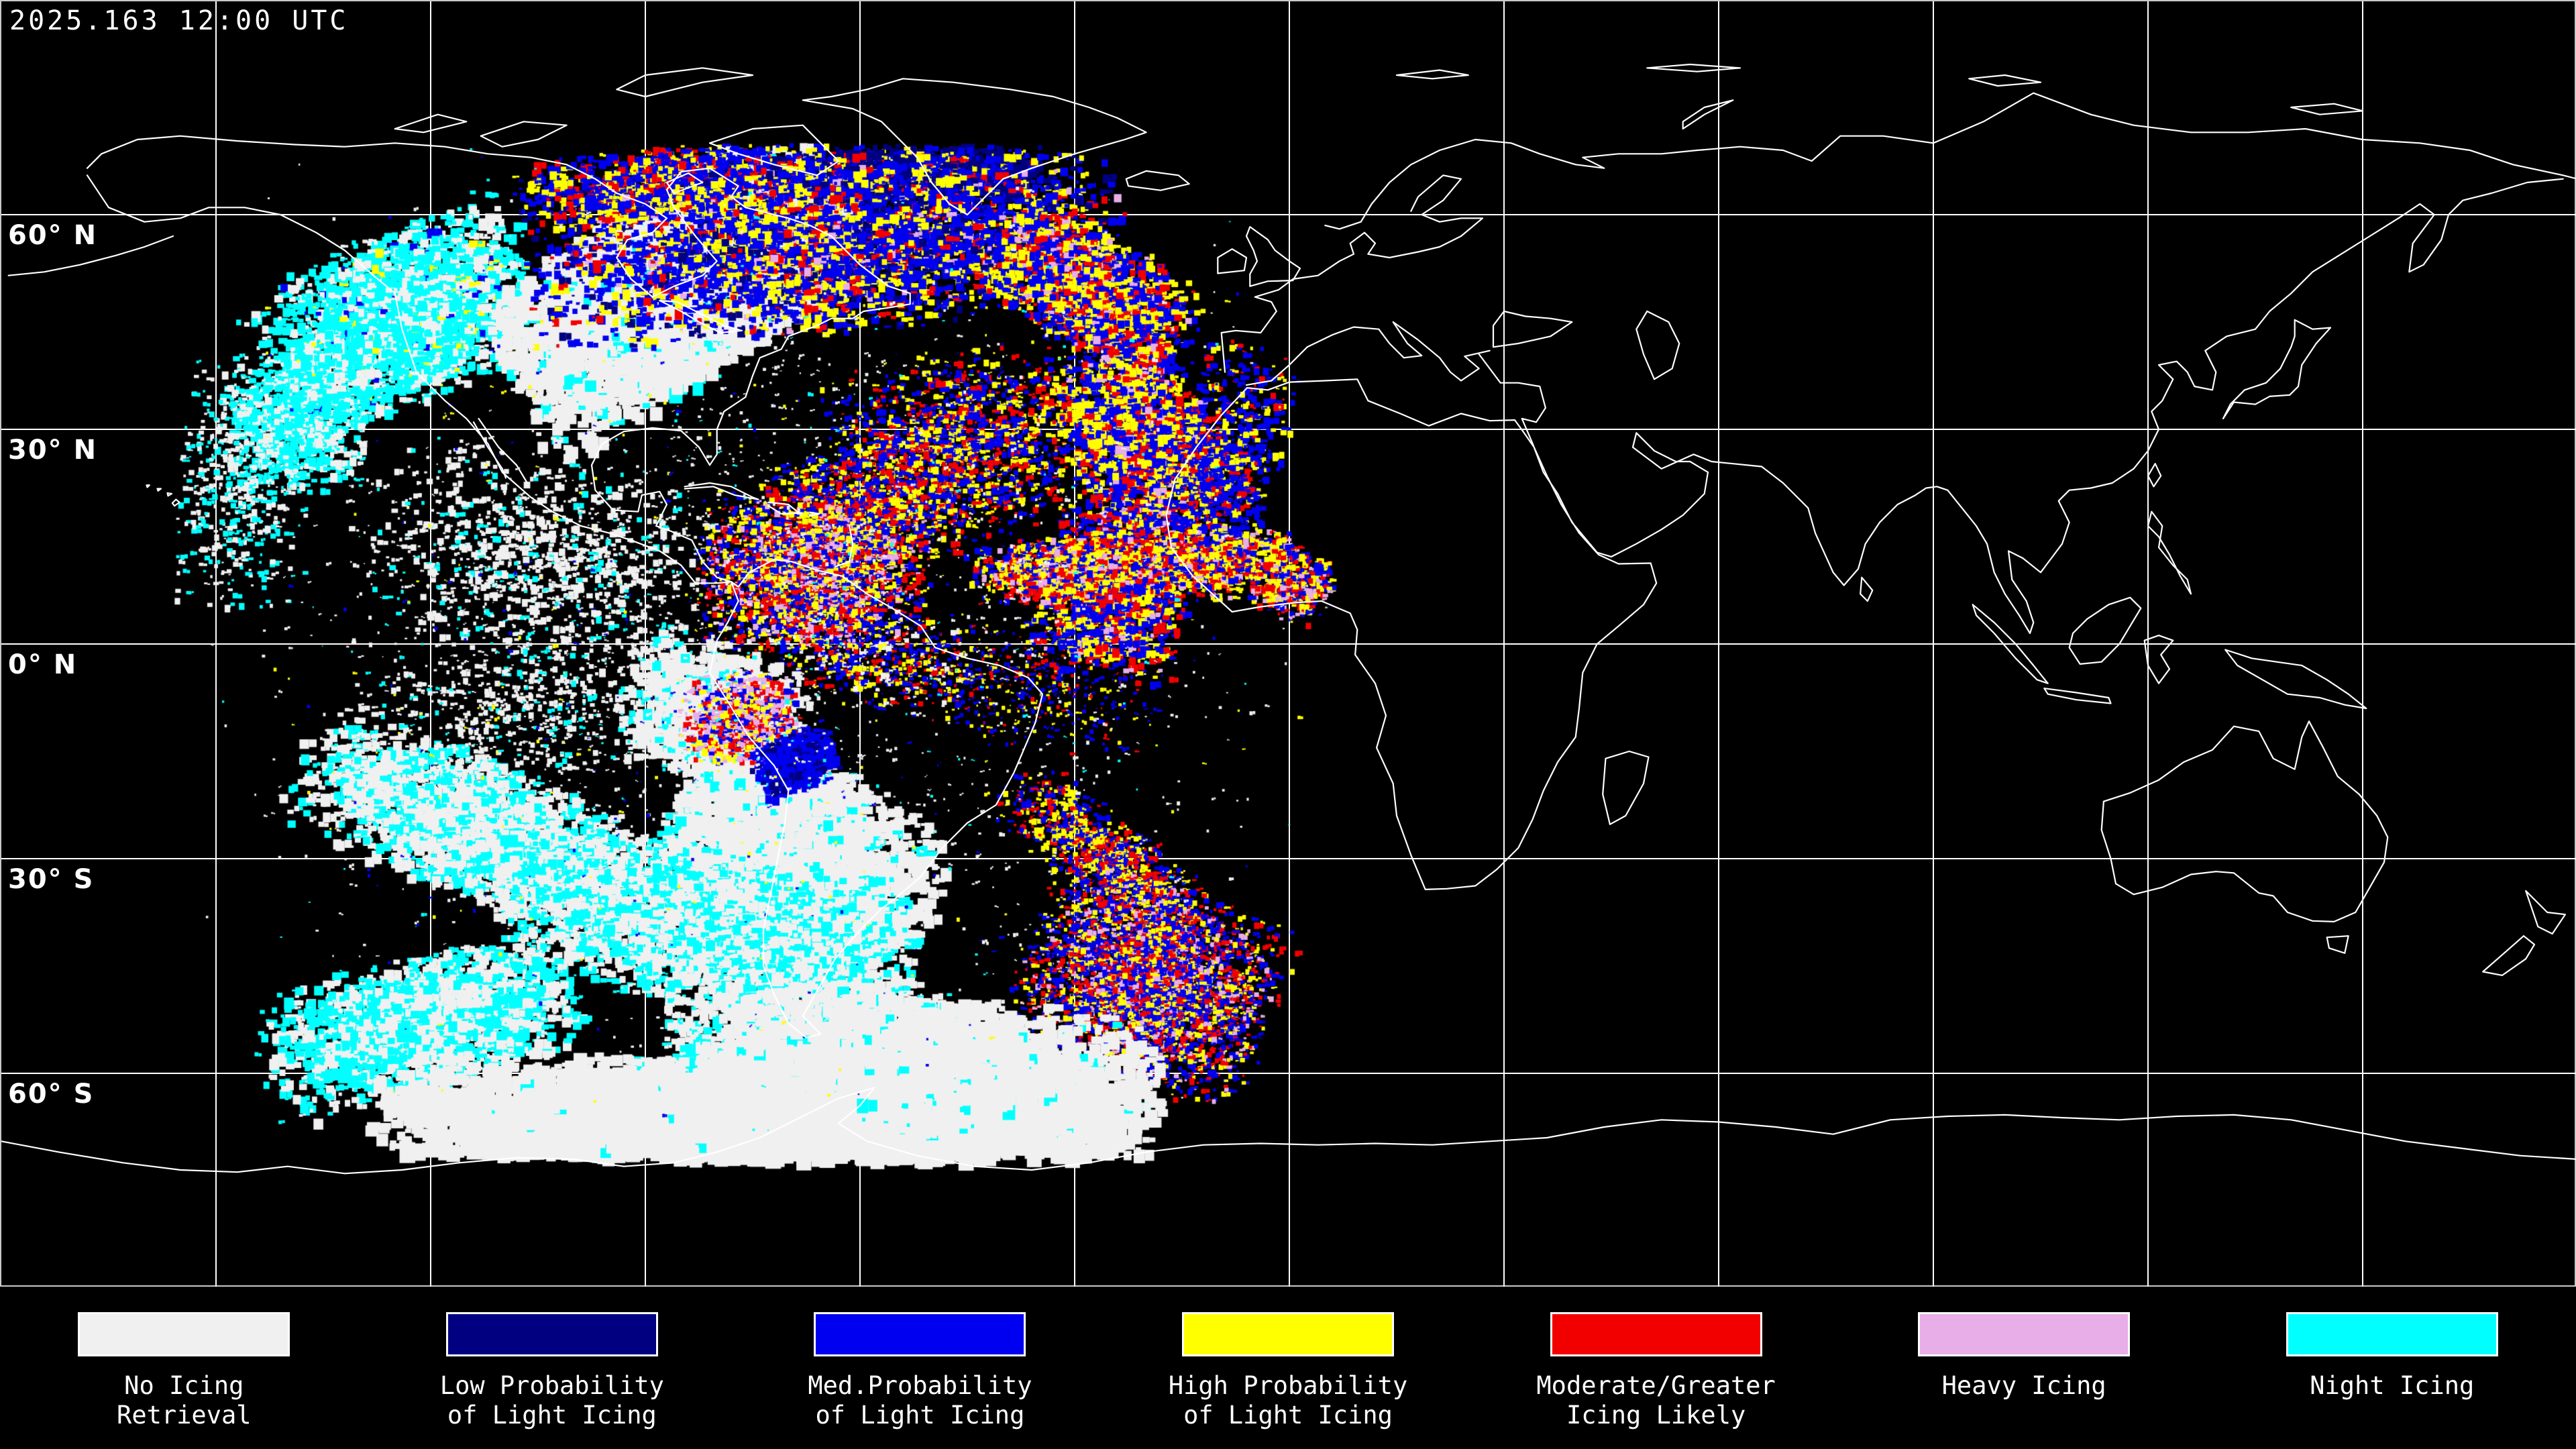  Describe the element at coordinates (1288, 1334) in the screenshot. I see `legend-swatch-high-prob-light-icing` at that location.